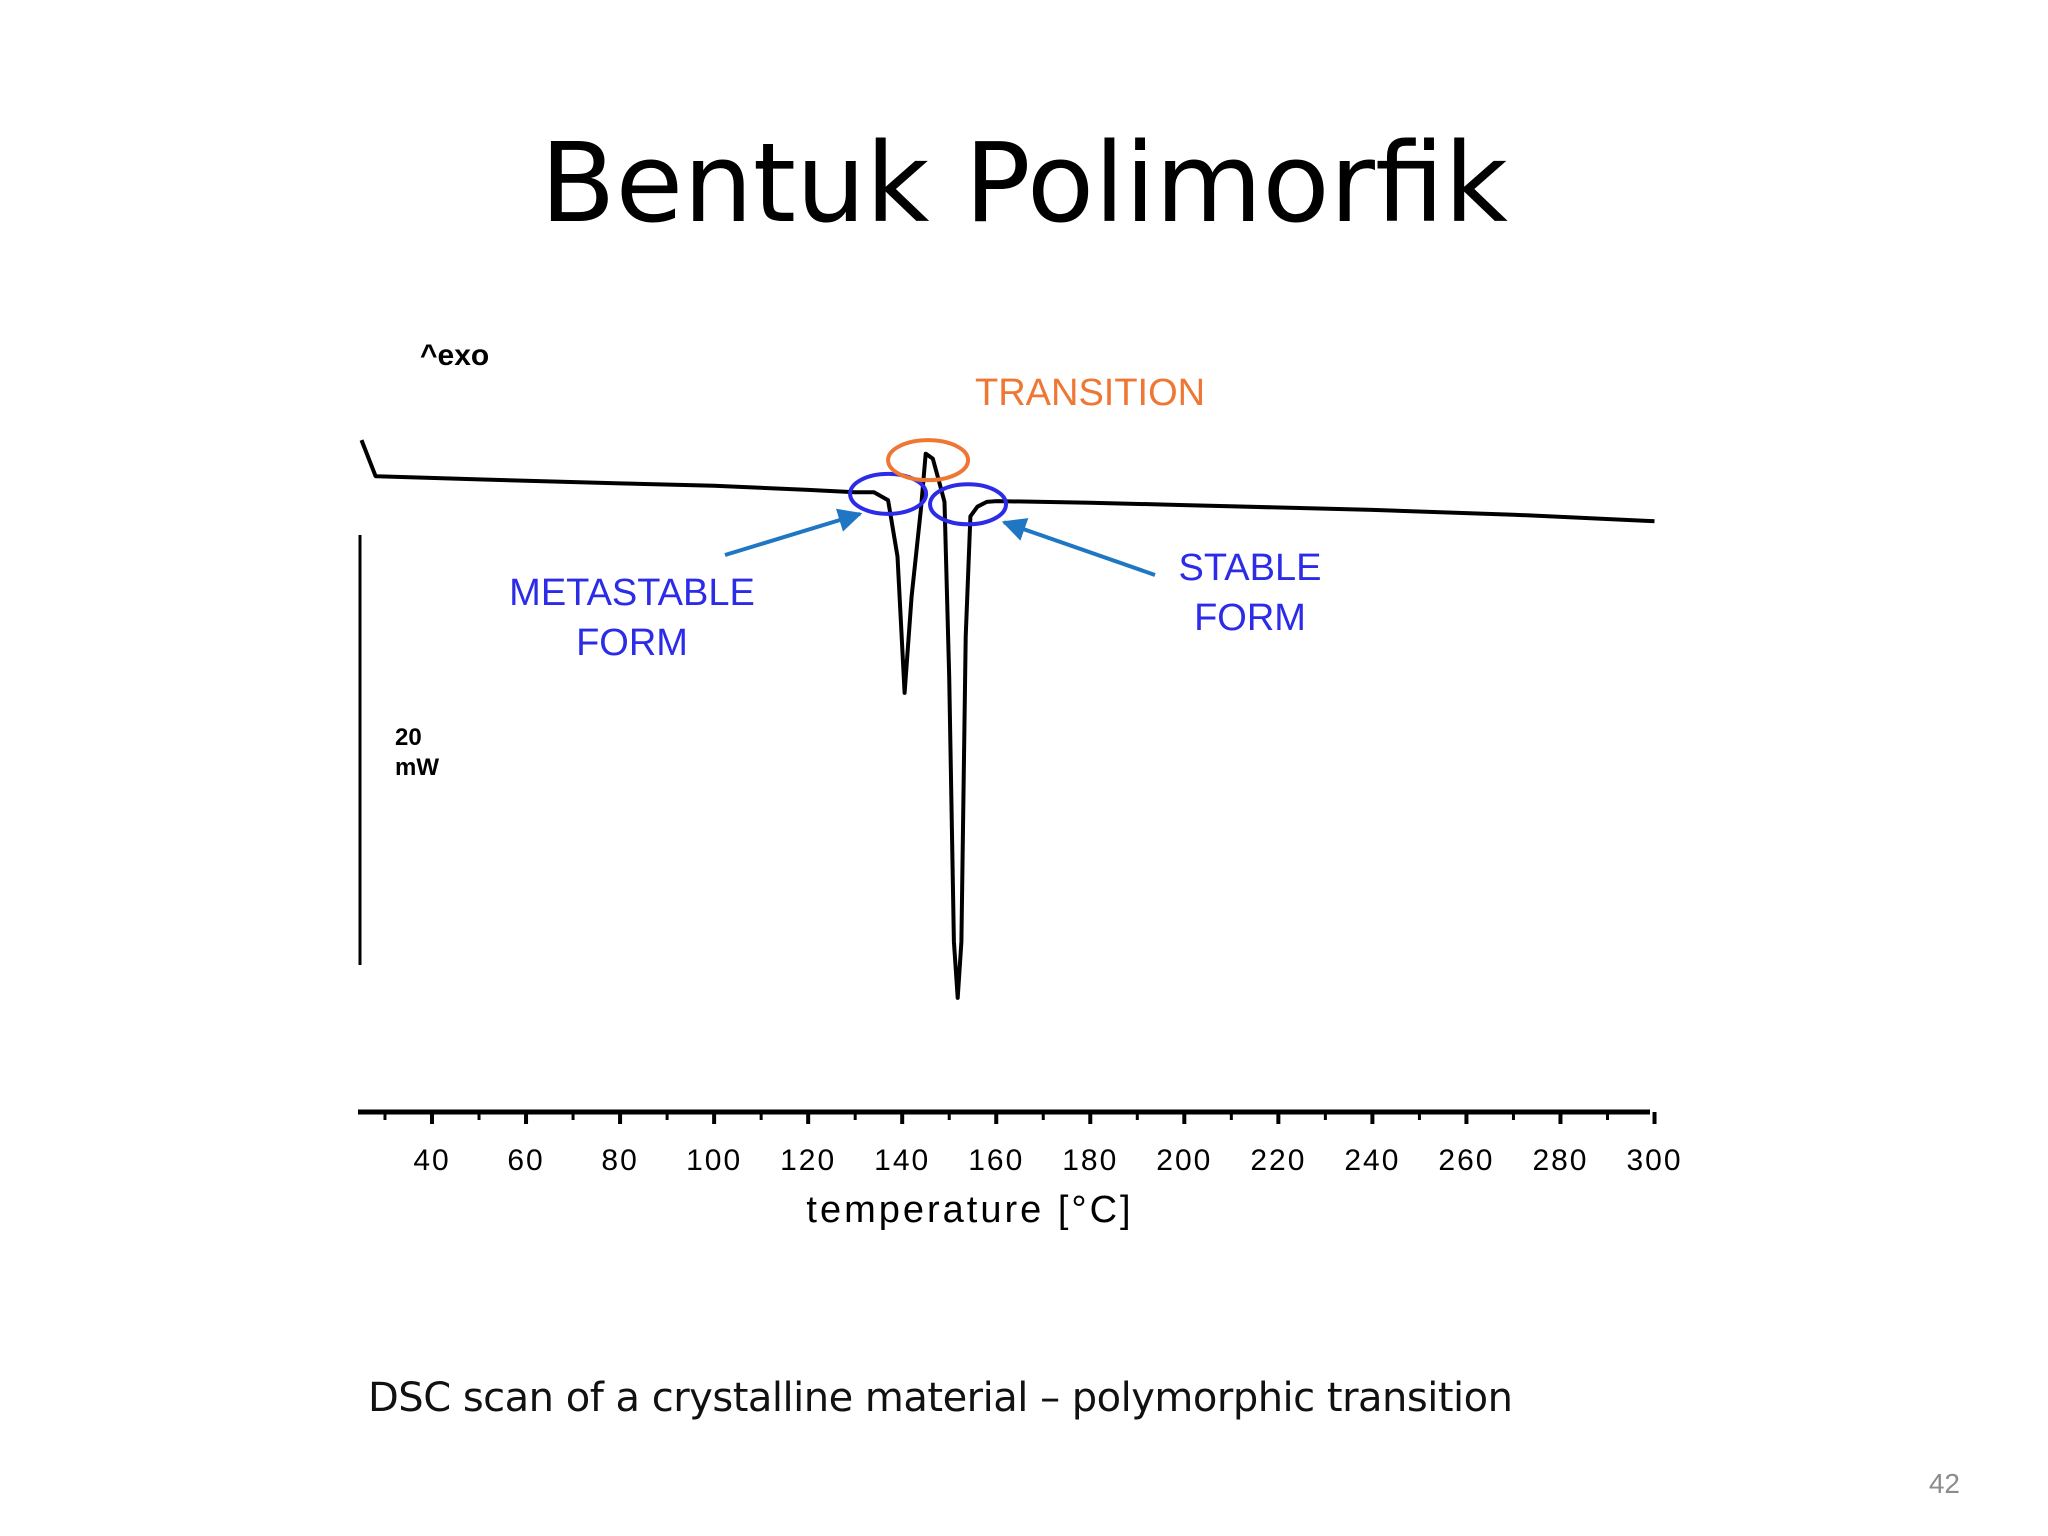 The width and height of the screenshot is (2048, 1536). What do you see at coordinates (619, 1160) in the screenshot?
I see `x-tick-label: 80` at bounding box center [619, 1160].